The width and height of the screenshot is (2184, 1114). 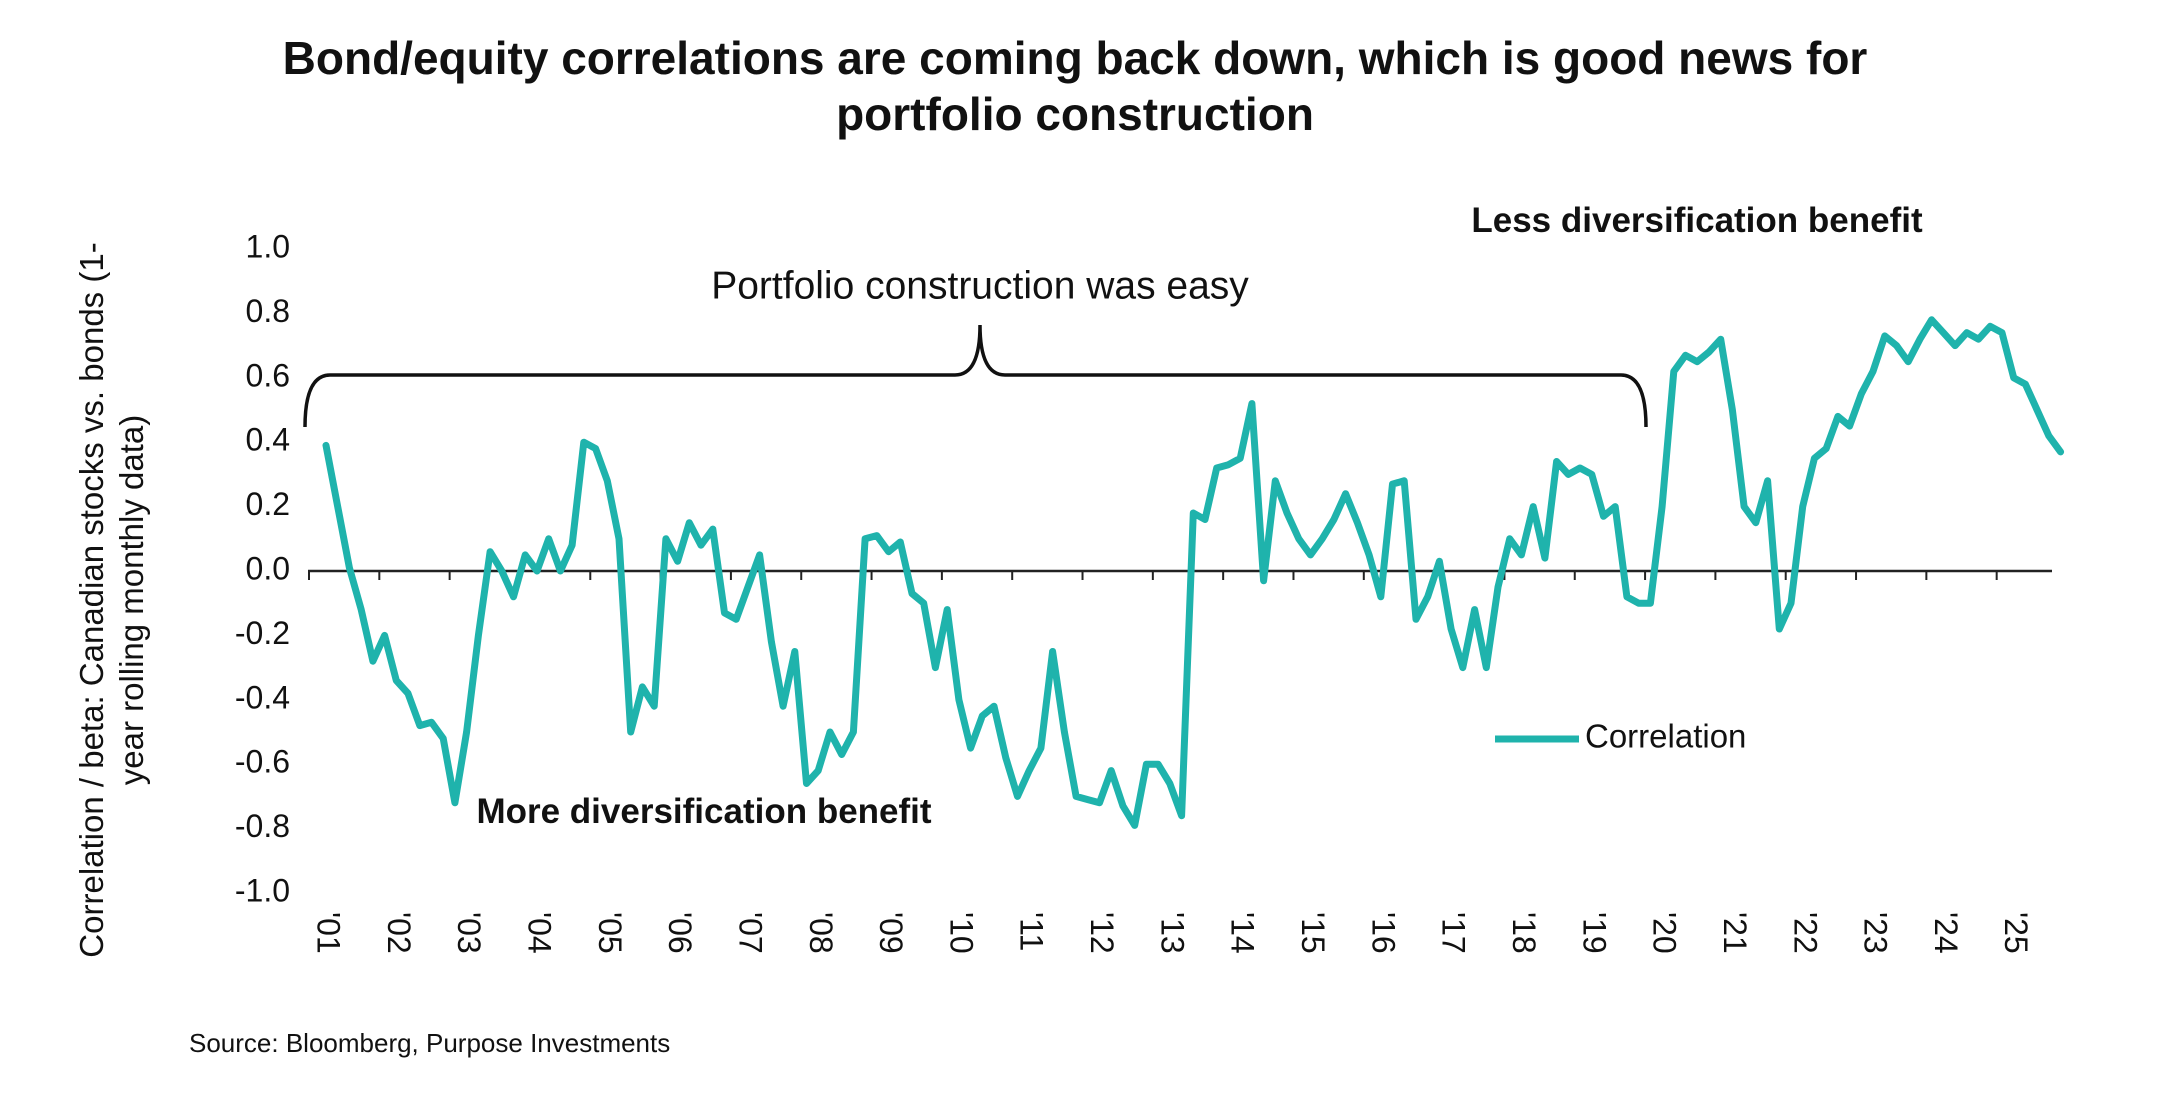 I want to click on y-tick-label: 0.6, so click(x=268, y=375).